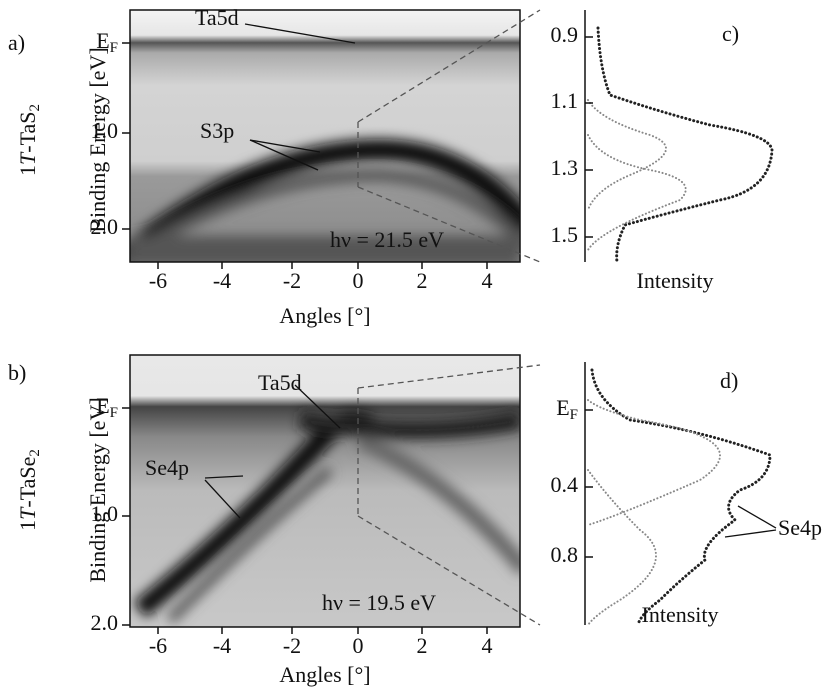 Image resolution: width=839 pixels, height=689 pixels. What do you see at coordinates (17, 372) in the screenshot?
I see `panel-label: b)` at bounding box center [17, 372].